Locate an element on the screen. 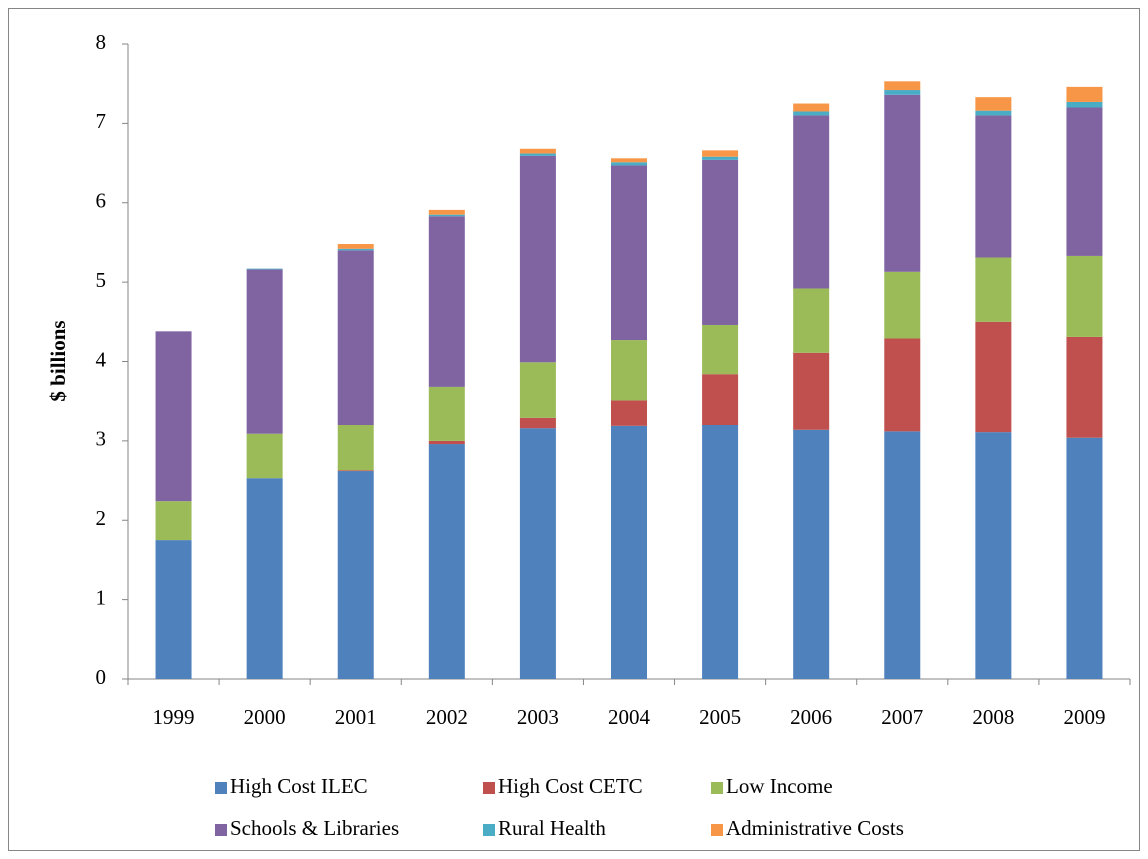  legend-label: Rural Health is located at coordinates (552, 828).